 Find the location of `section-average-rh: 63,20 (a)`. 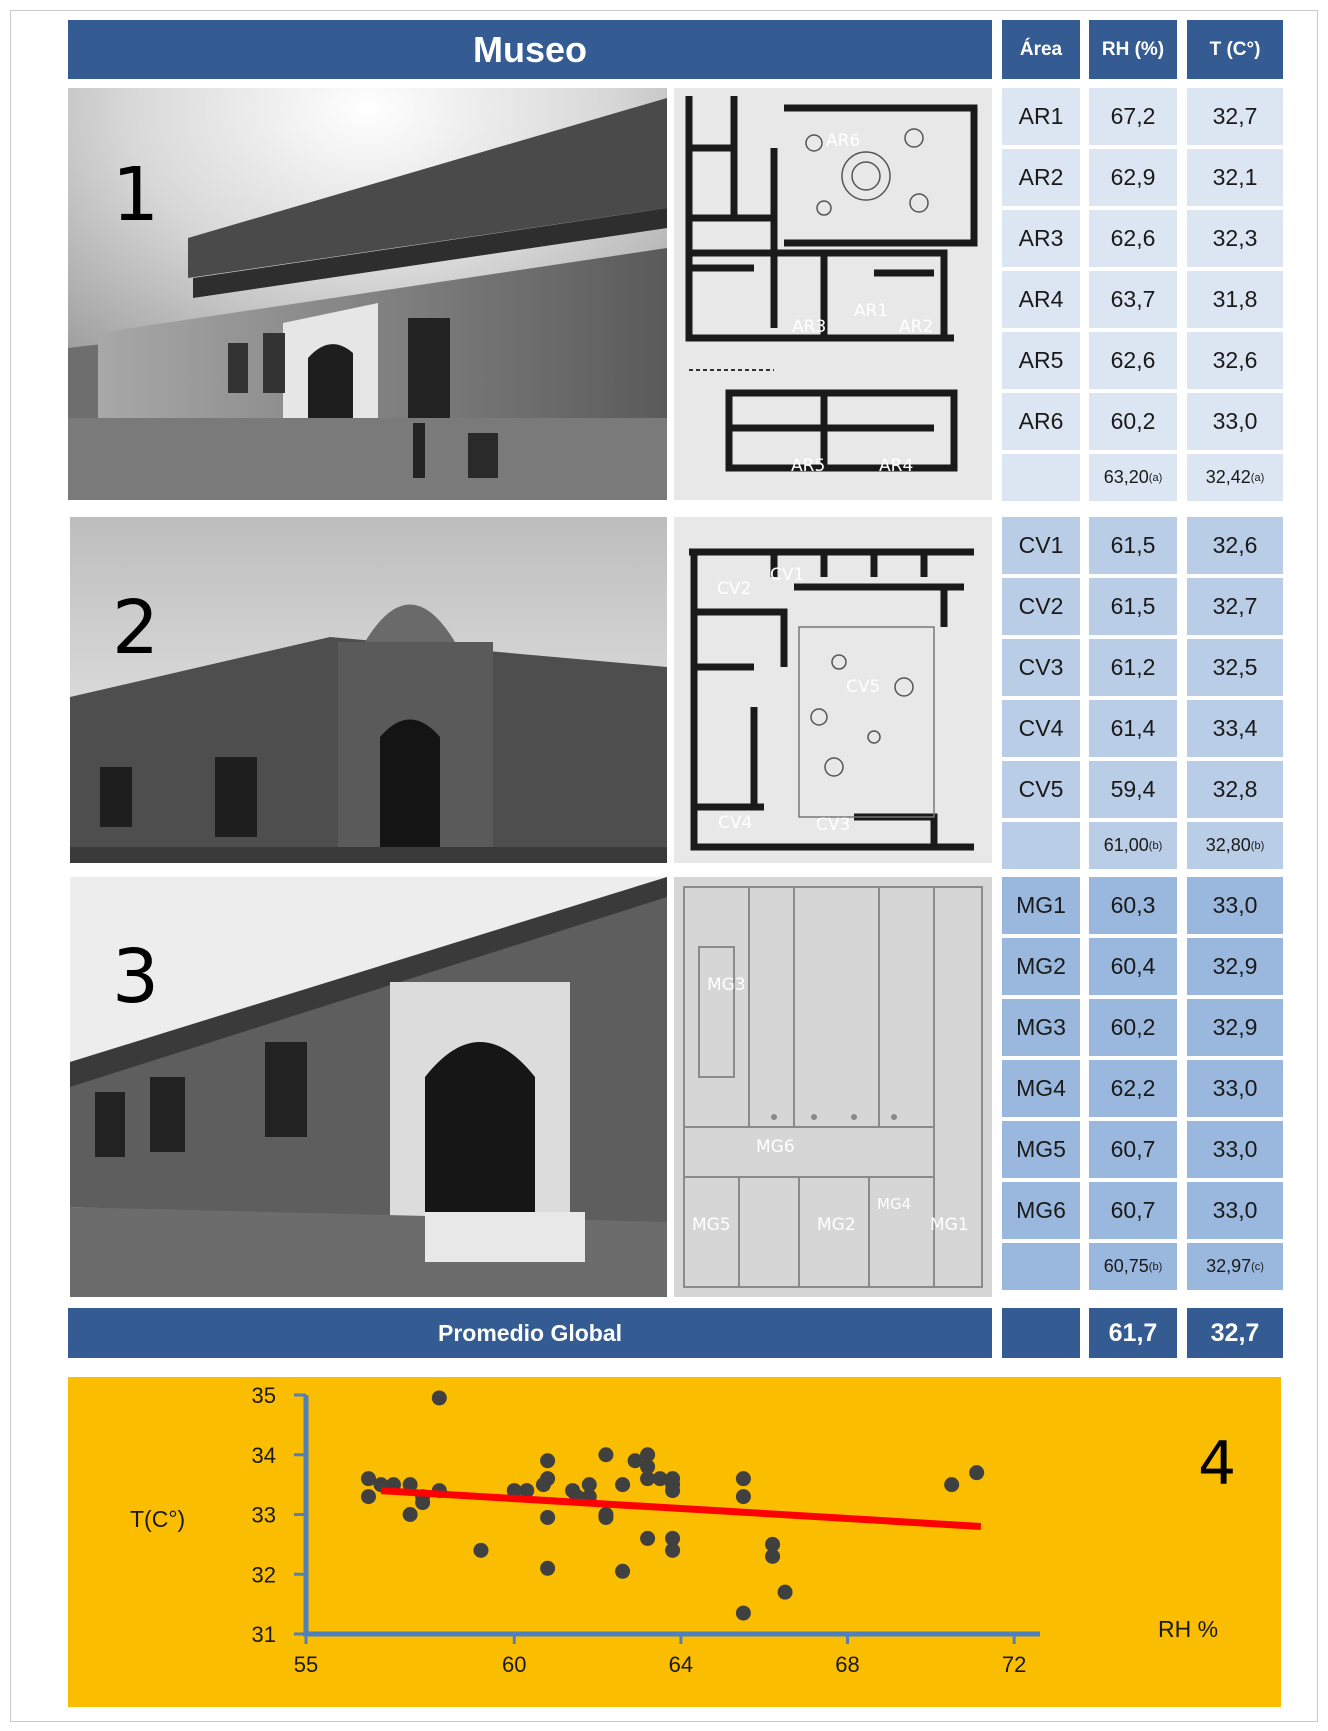

section-average-rh: 63,20 (a) is located at coordinates (1133, 477).